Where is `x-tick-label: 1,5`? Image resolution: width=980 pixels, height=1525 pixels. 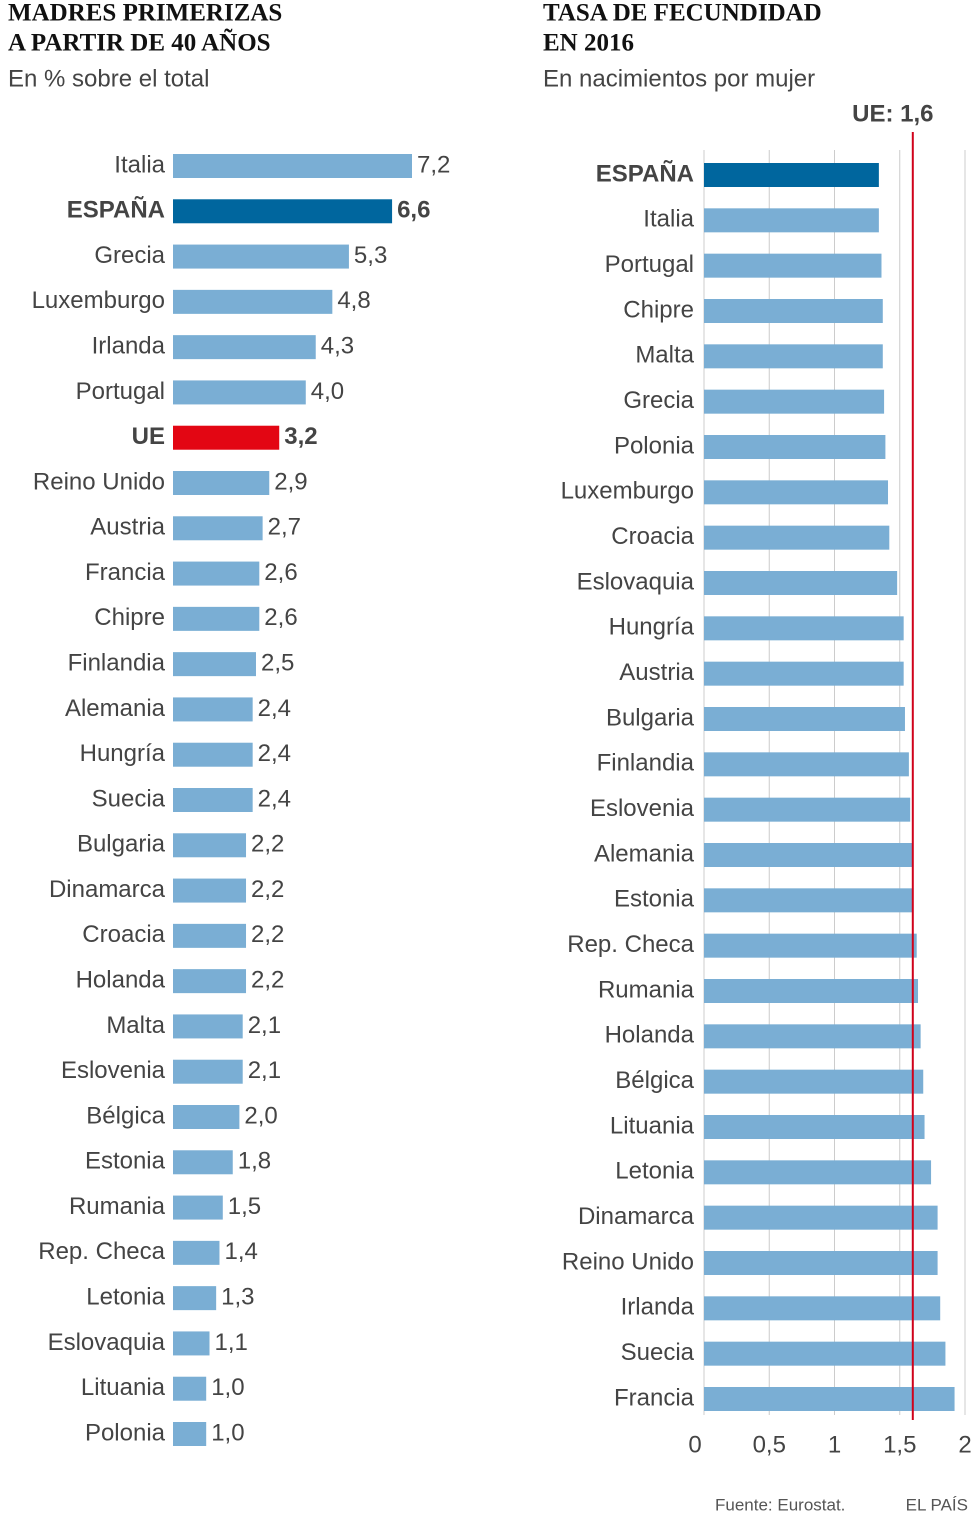 x-tick-label: 1,5 is located at coordinates (899, 1444).